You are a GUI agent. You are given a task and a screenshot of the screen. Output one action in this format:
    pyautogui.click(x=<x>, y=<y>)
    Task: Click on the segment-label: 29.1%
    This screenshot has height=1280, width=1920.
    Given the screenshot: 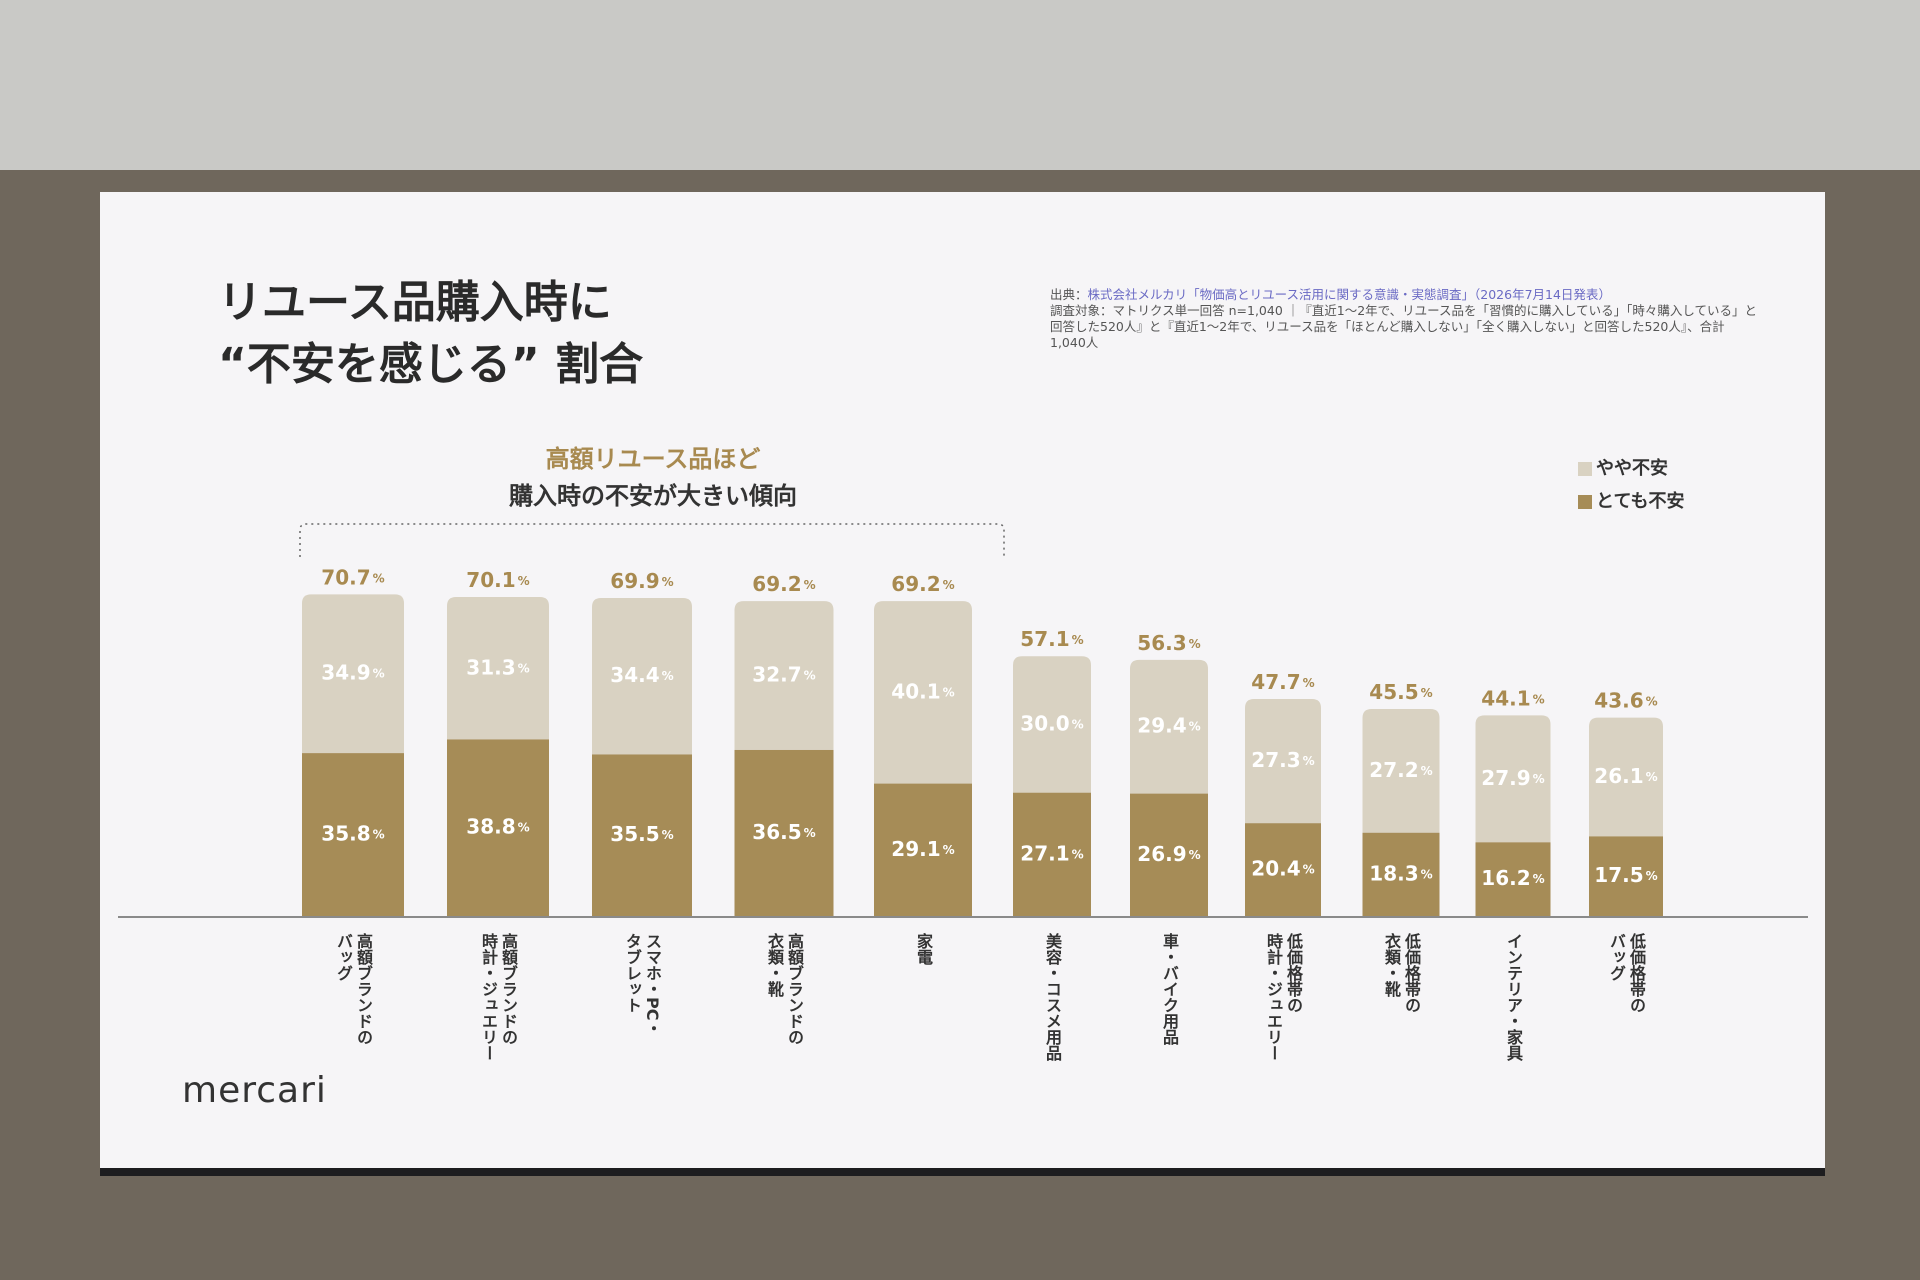 What is the action you would take?
    pyautogui.click(x=922, y=848)
    